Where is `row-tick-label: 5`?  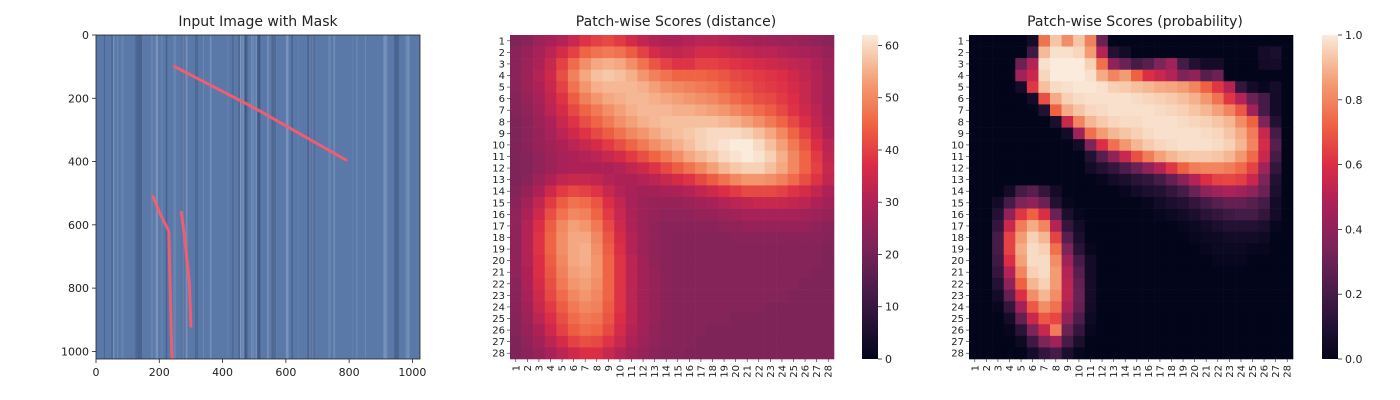 row-tick-label: 5 is located at coordinates (961, 88).